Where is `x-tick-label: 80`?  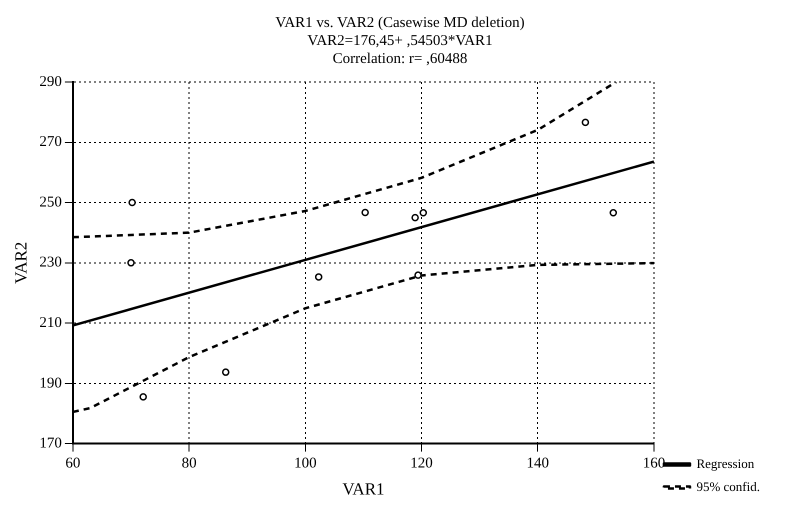
x-tick-label: 80 is located at coordinates (189, 464).